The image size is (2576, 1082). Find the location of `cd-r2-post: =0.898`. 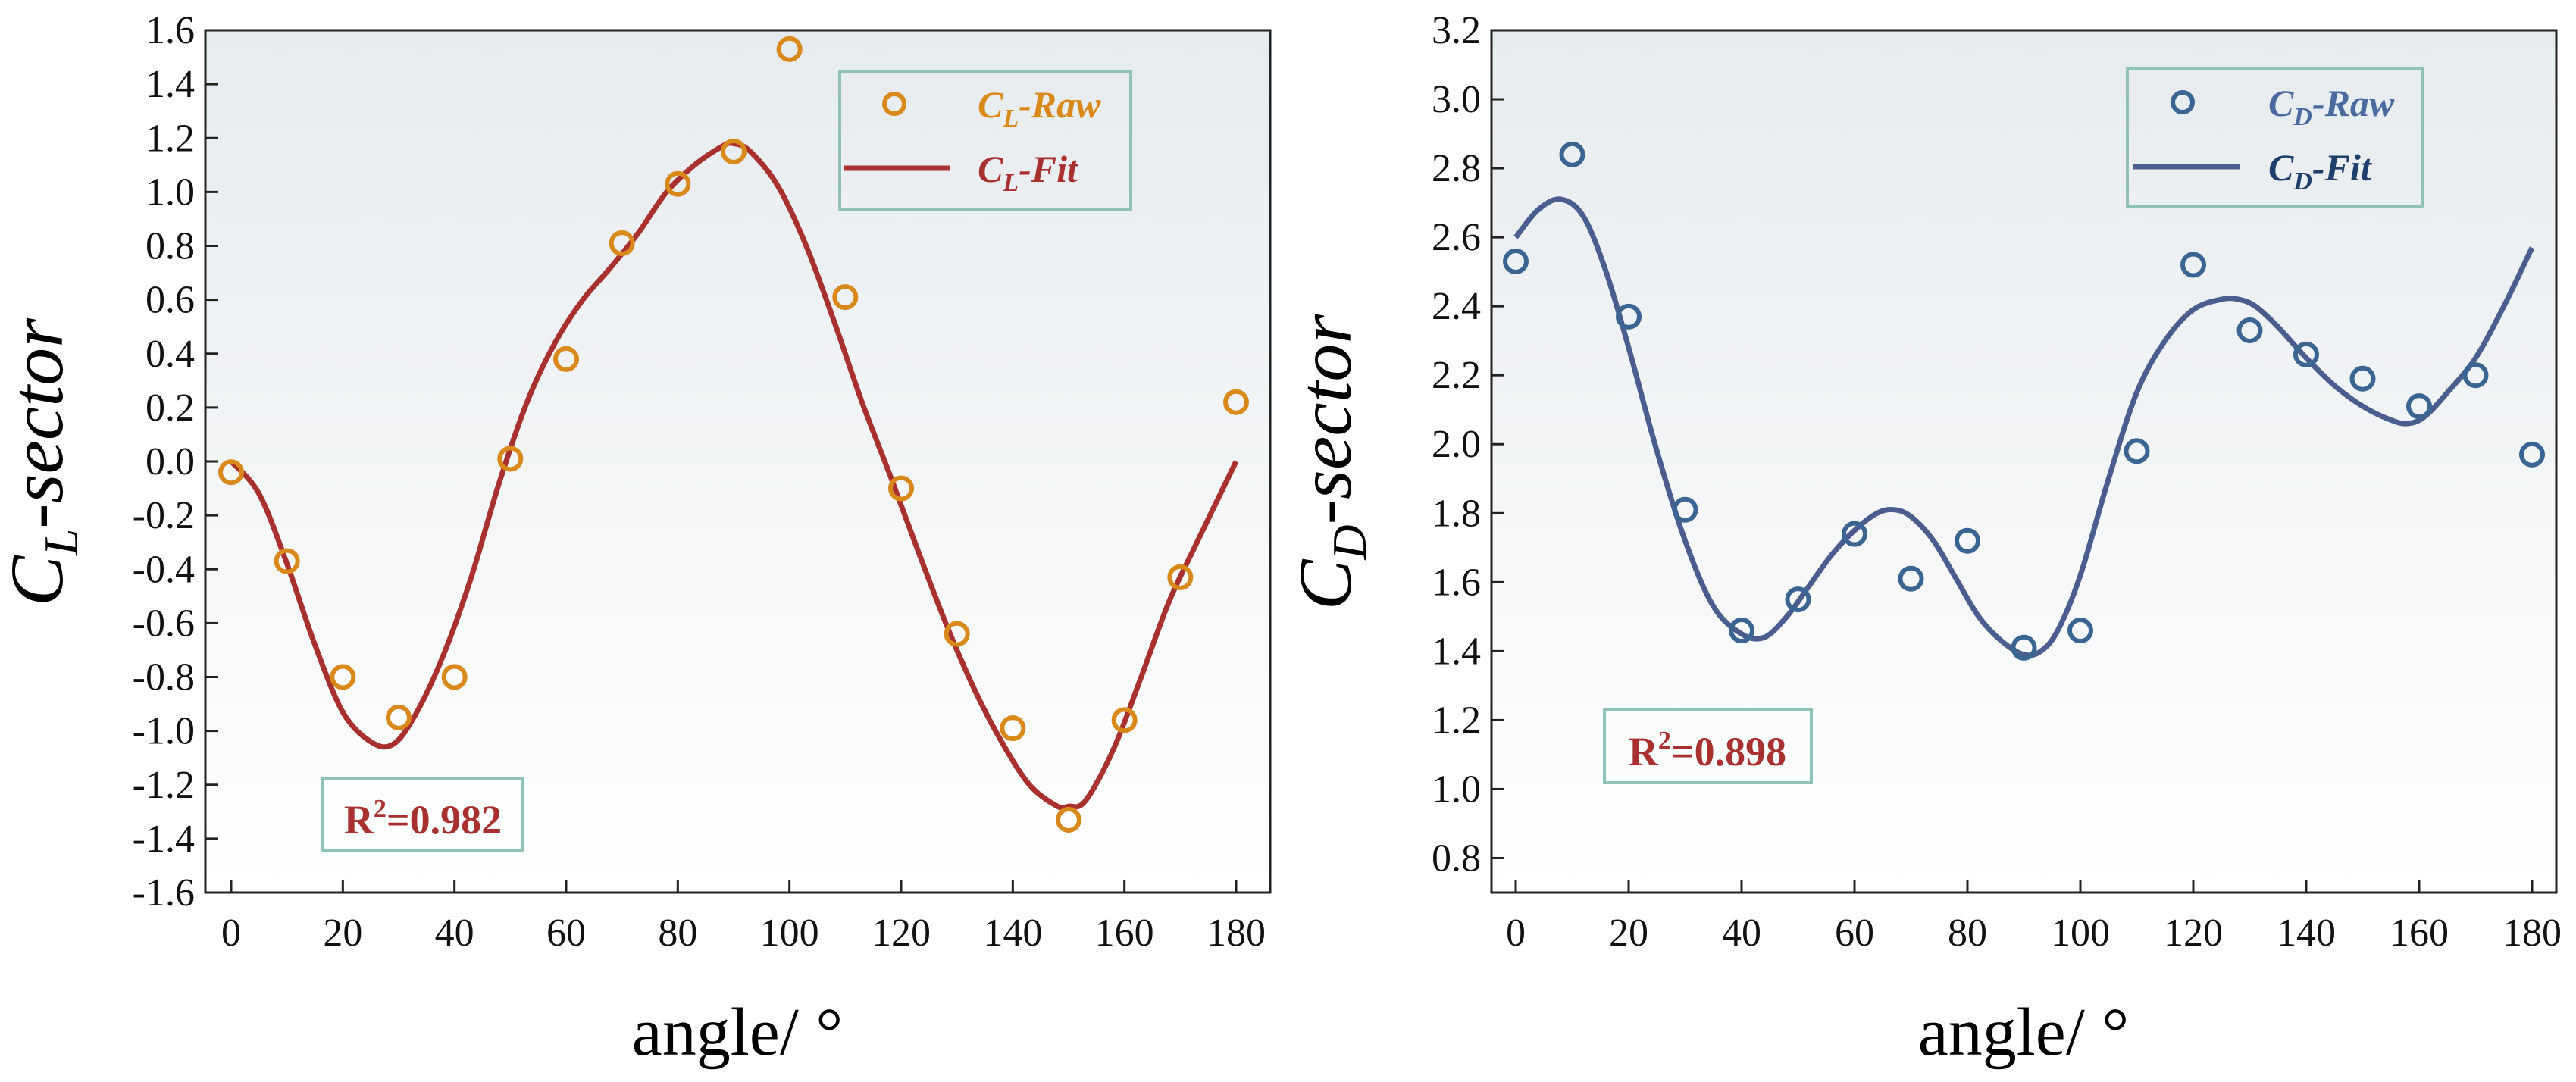

cd-r2-post: =0.898 is located at coordinates (1728, 751).